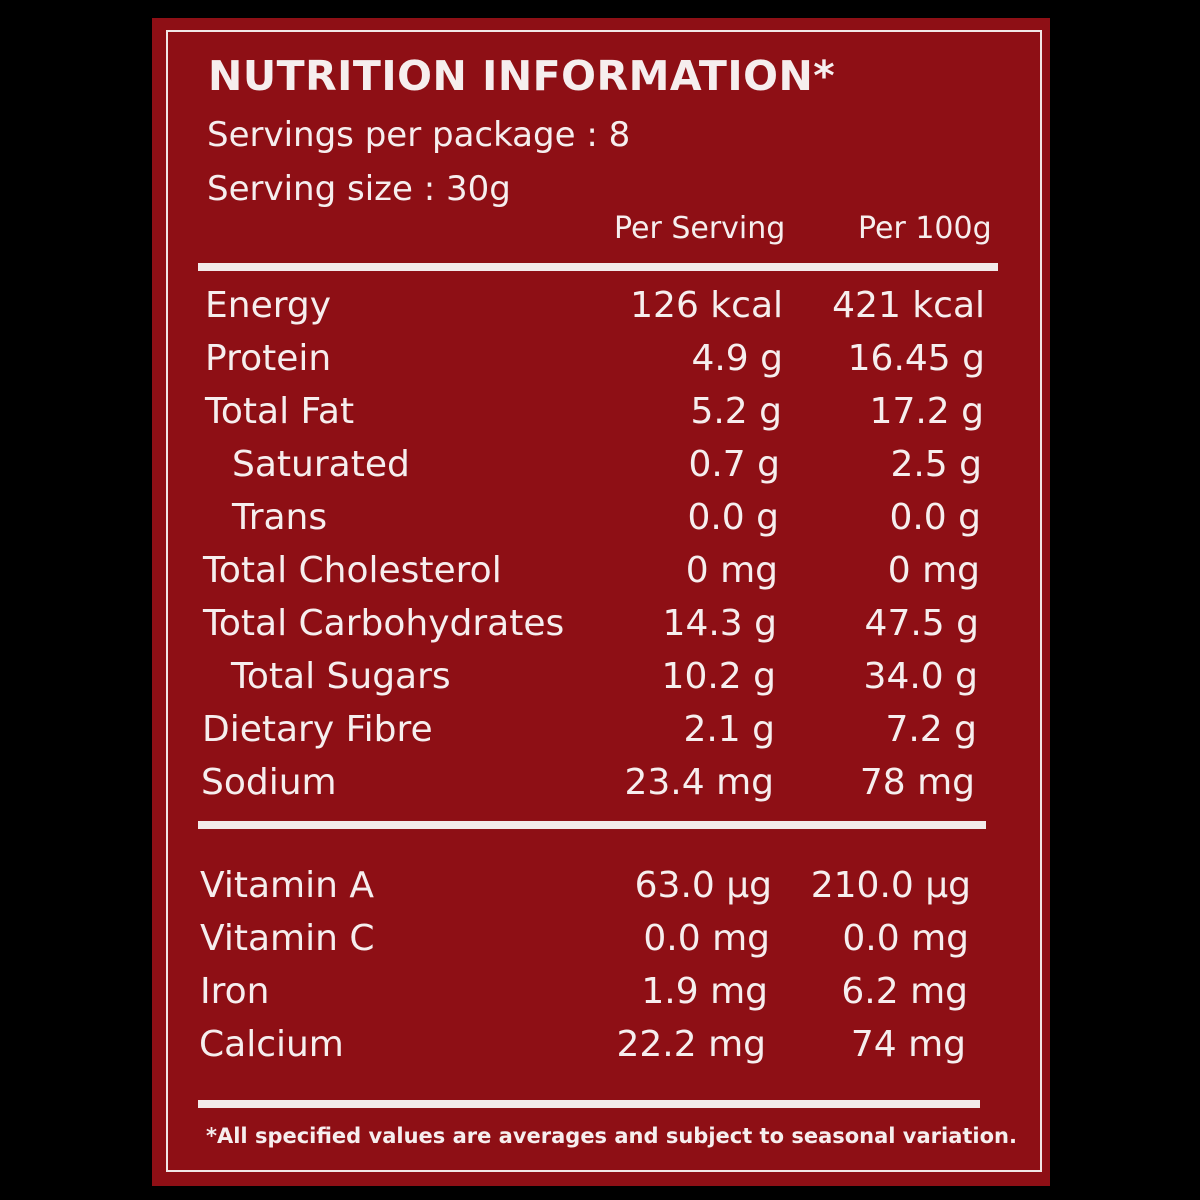 The image size is (1200, 1200). I want to click on nutrient-per-serving: 0.7 g, so click(734, 464).